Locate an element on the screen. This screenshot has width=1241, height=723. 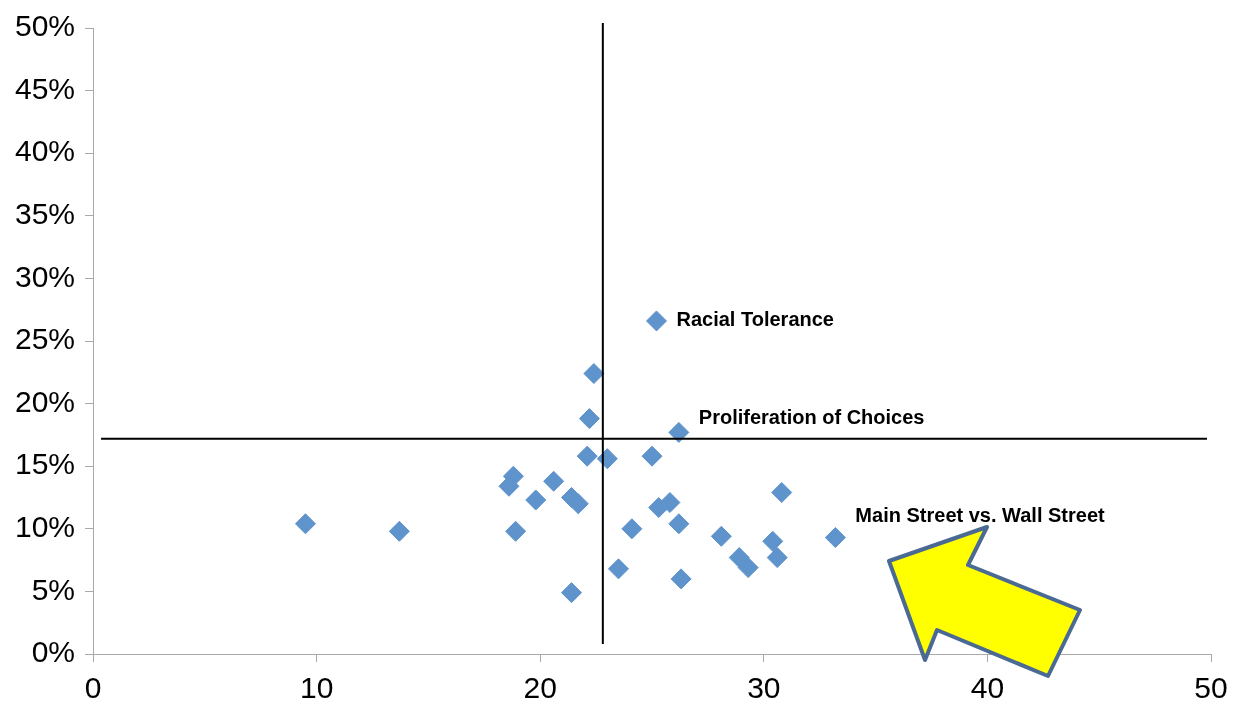
y-tick-label: 10% is located at coordinates (45, 527).